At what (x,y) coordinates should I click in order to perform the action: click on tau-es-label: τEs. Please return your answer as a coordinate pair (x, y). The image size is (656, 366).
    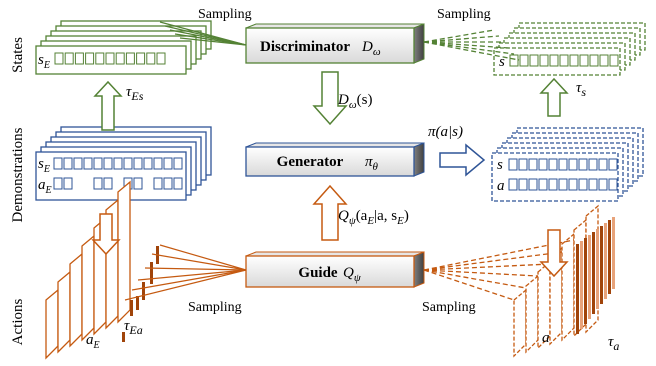
    Looking at the image, I should click on (135, 93).